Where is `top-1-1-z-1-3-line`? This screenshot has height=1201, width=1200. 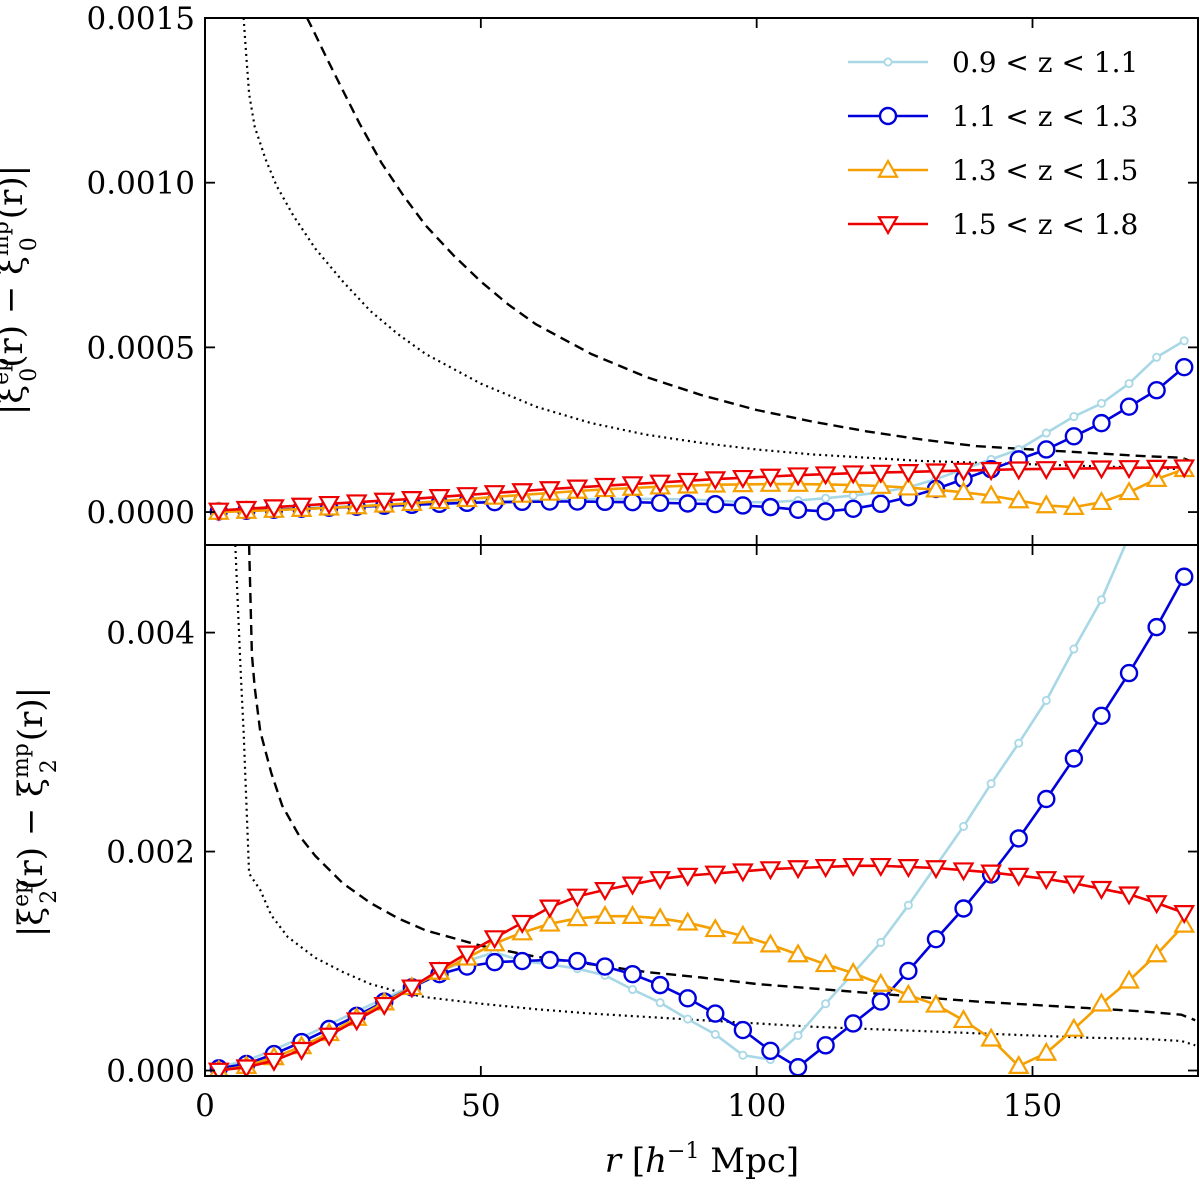
top-1-1-z-1-3-line is located at coordinates (702, 439).